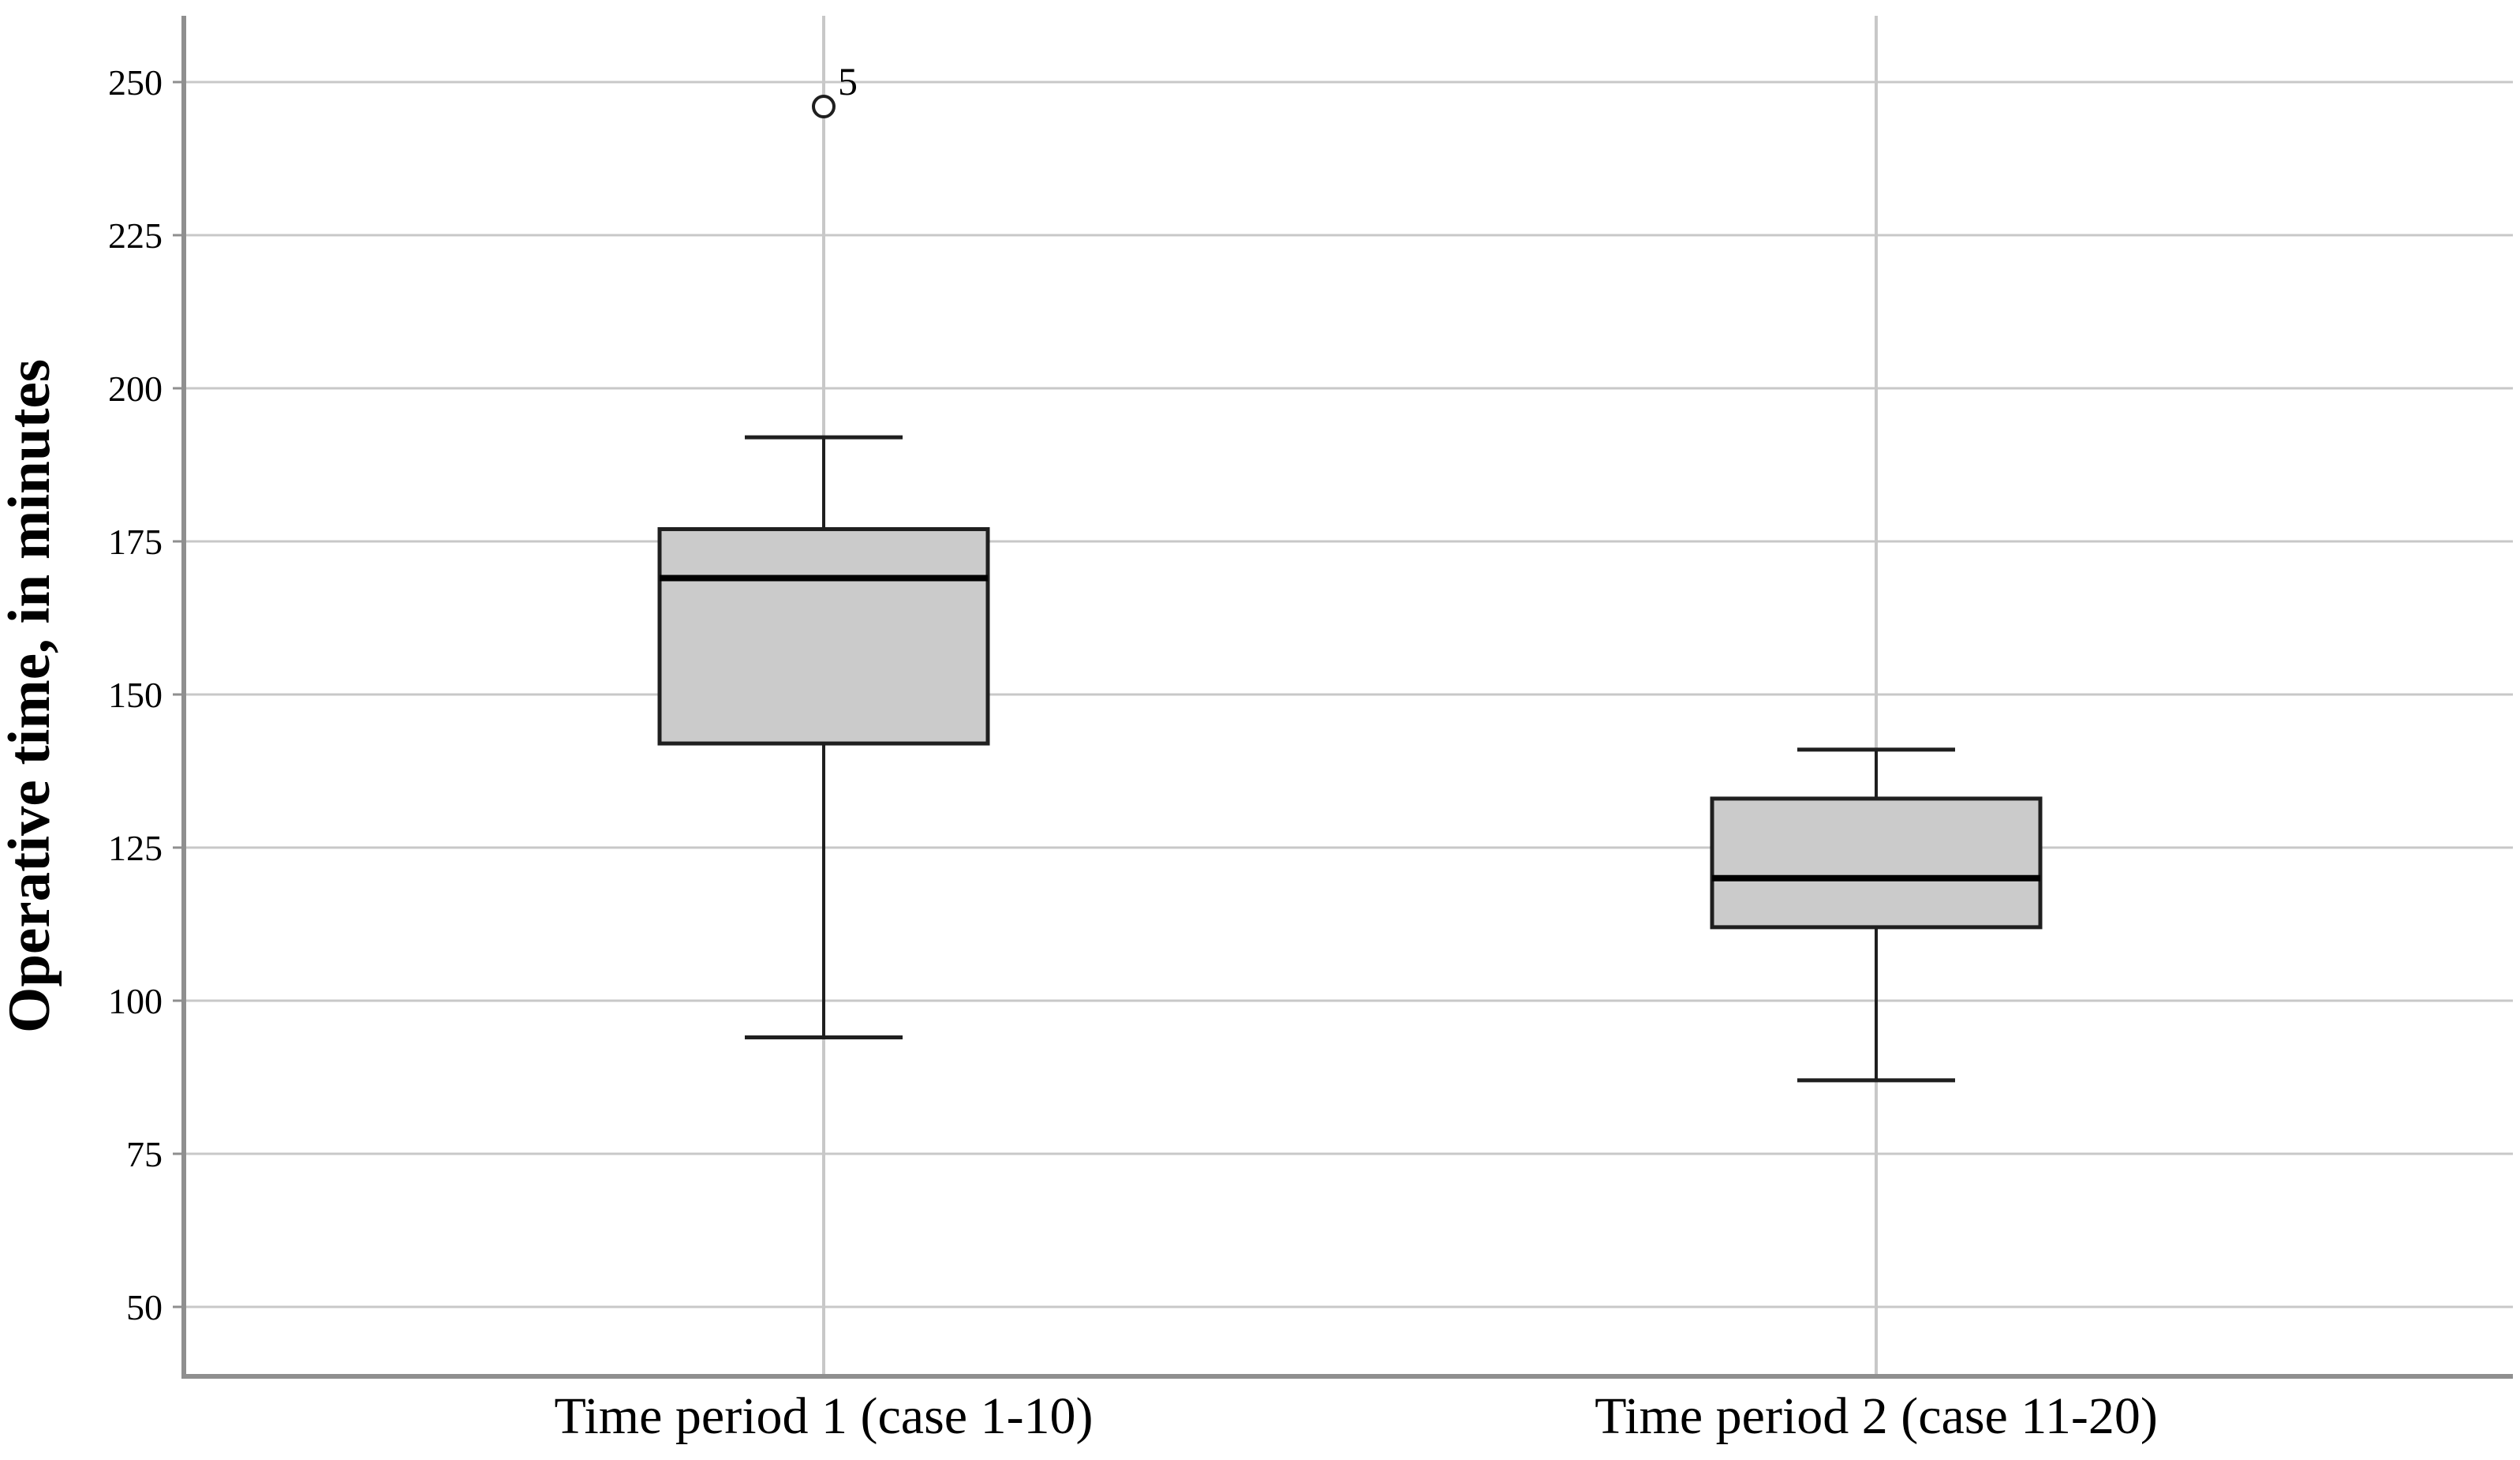  Describe the element at coordinates (144, 1154) in the screenshot. I see `y-tick-label-75: 75` at that location.